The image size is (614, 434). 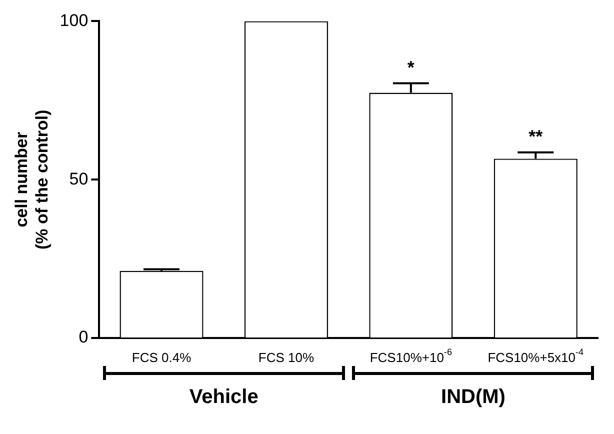 I want to click on x-tick-label: FCS 0.4%, so click(x=162, y=358).